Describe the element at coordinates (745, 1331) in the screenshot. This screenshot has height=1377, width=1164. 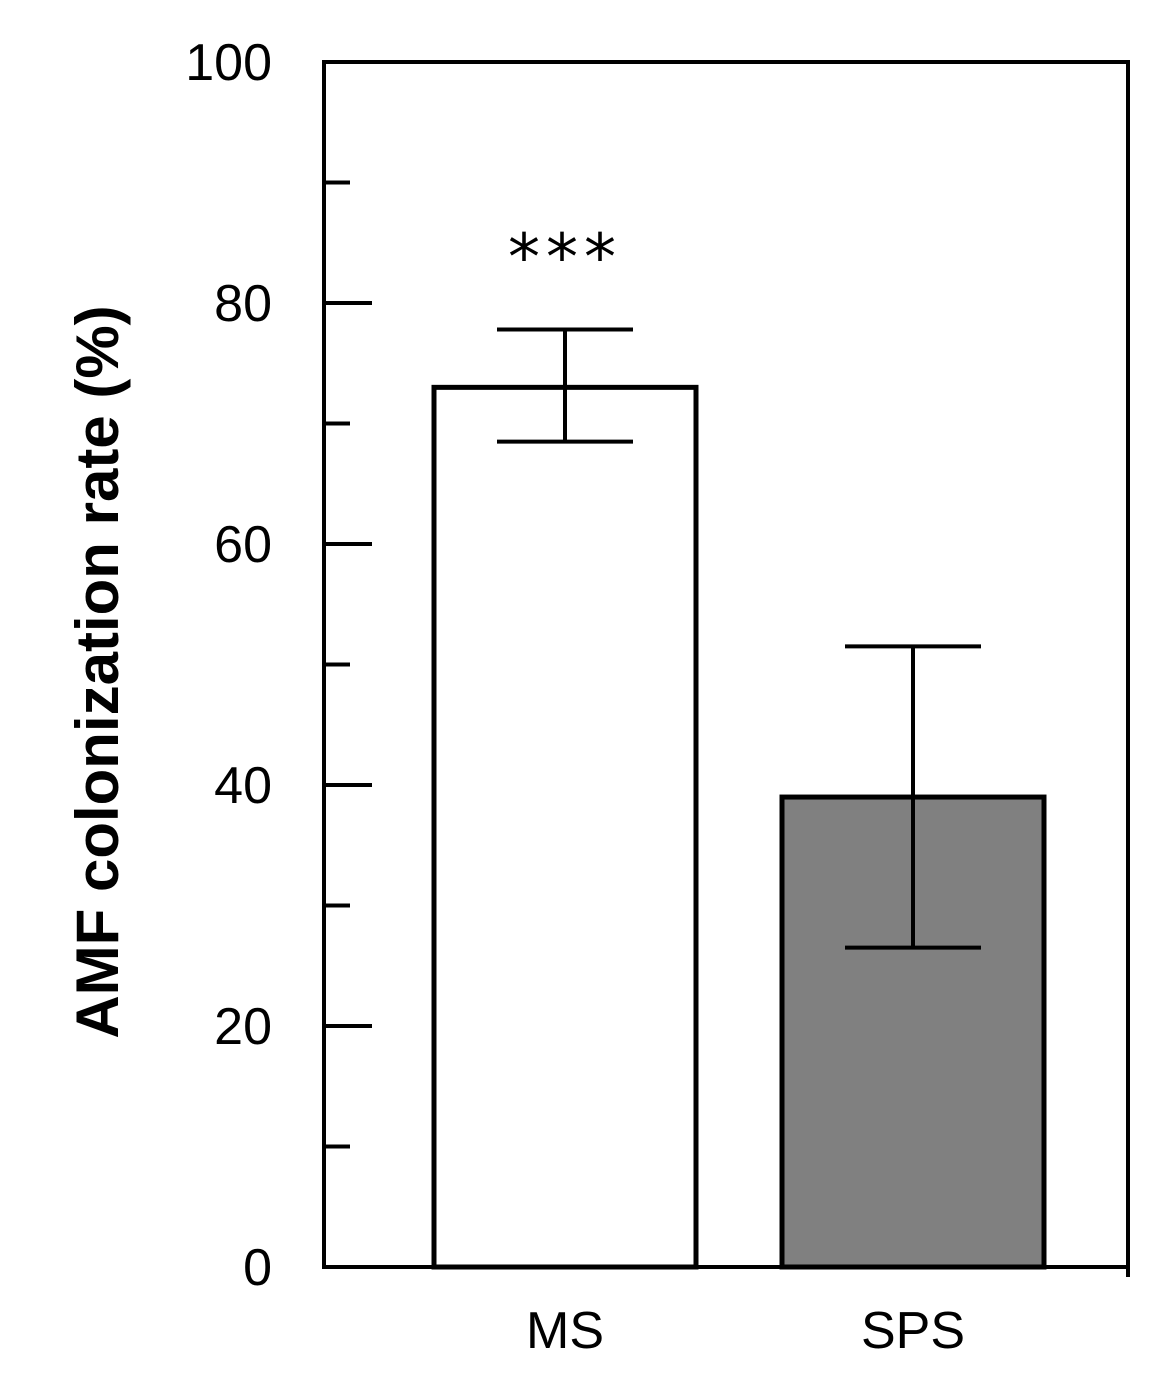
I see `x-axis-category-labels: MS SPS` at that location.